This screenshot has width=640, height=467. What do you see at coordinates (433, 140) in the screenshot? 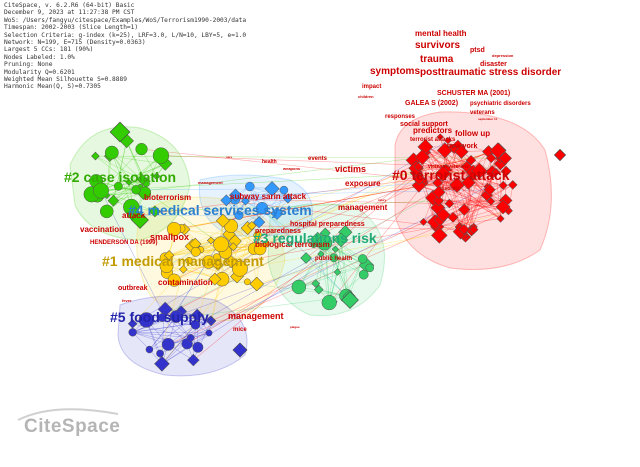
I see `keyword-label: terrorist attacks` at bounding box center [433, 140].